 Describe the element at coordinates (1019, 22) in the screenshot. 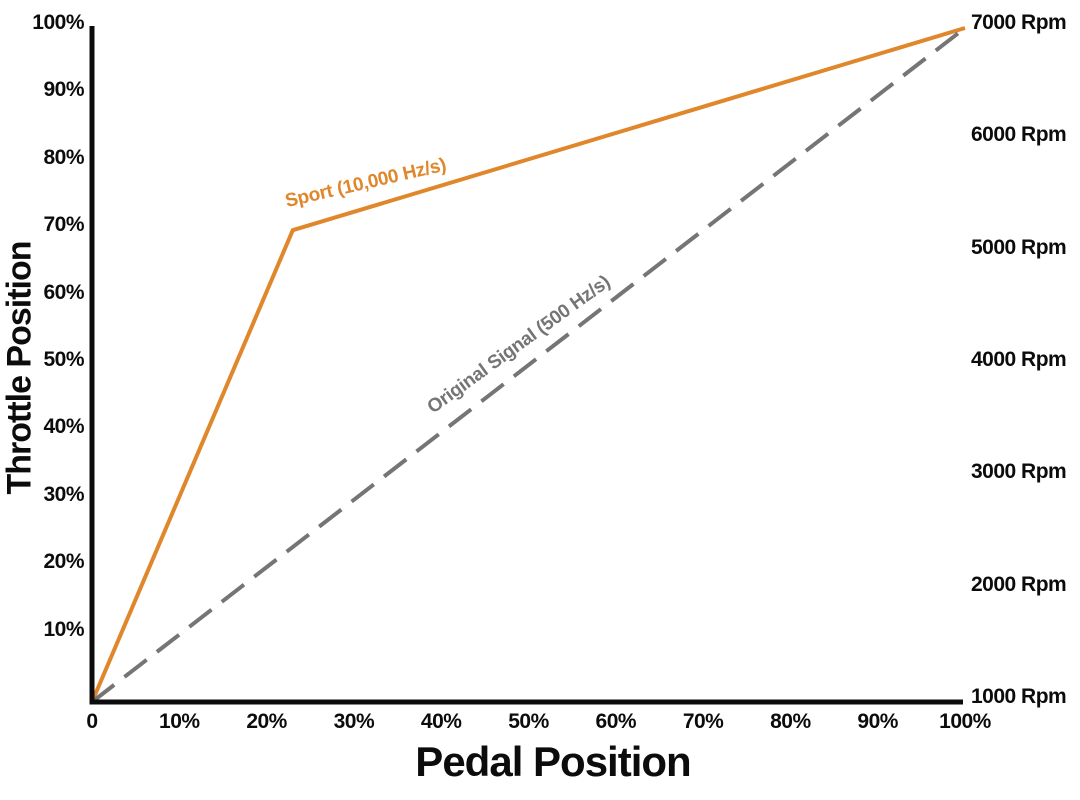

I see `rpm-label-7000: 7000 Rpm` at that location.